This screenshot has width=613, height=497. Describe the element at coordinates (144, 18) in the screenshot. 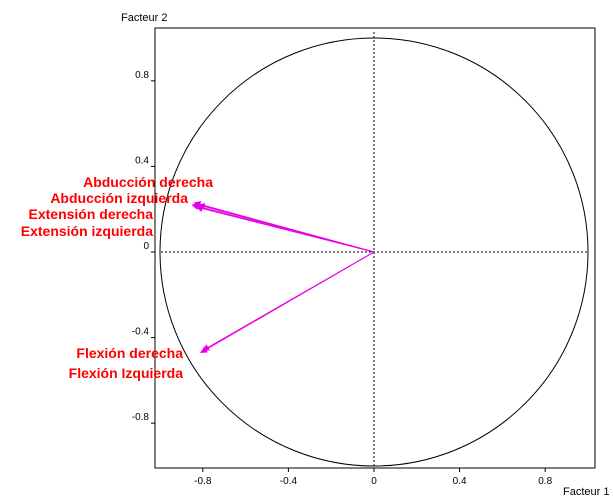

I see `y-axis-title: Facteur 2` at that location.